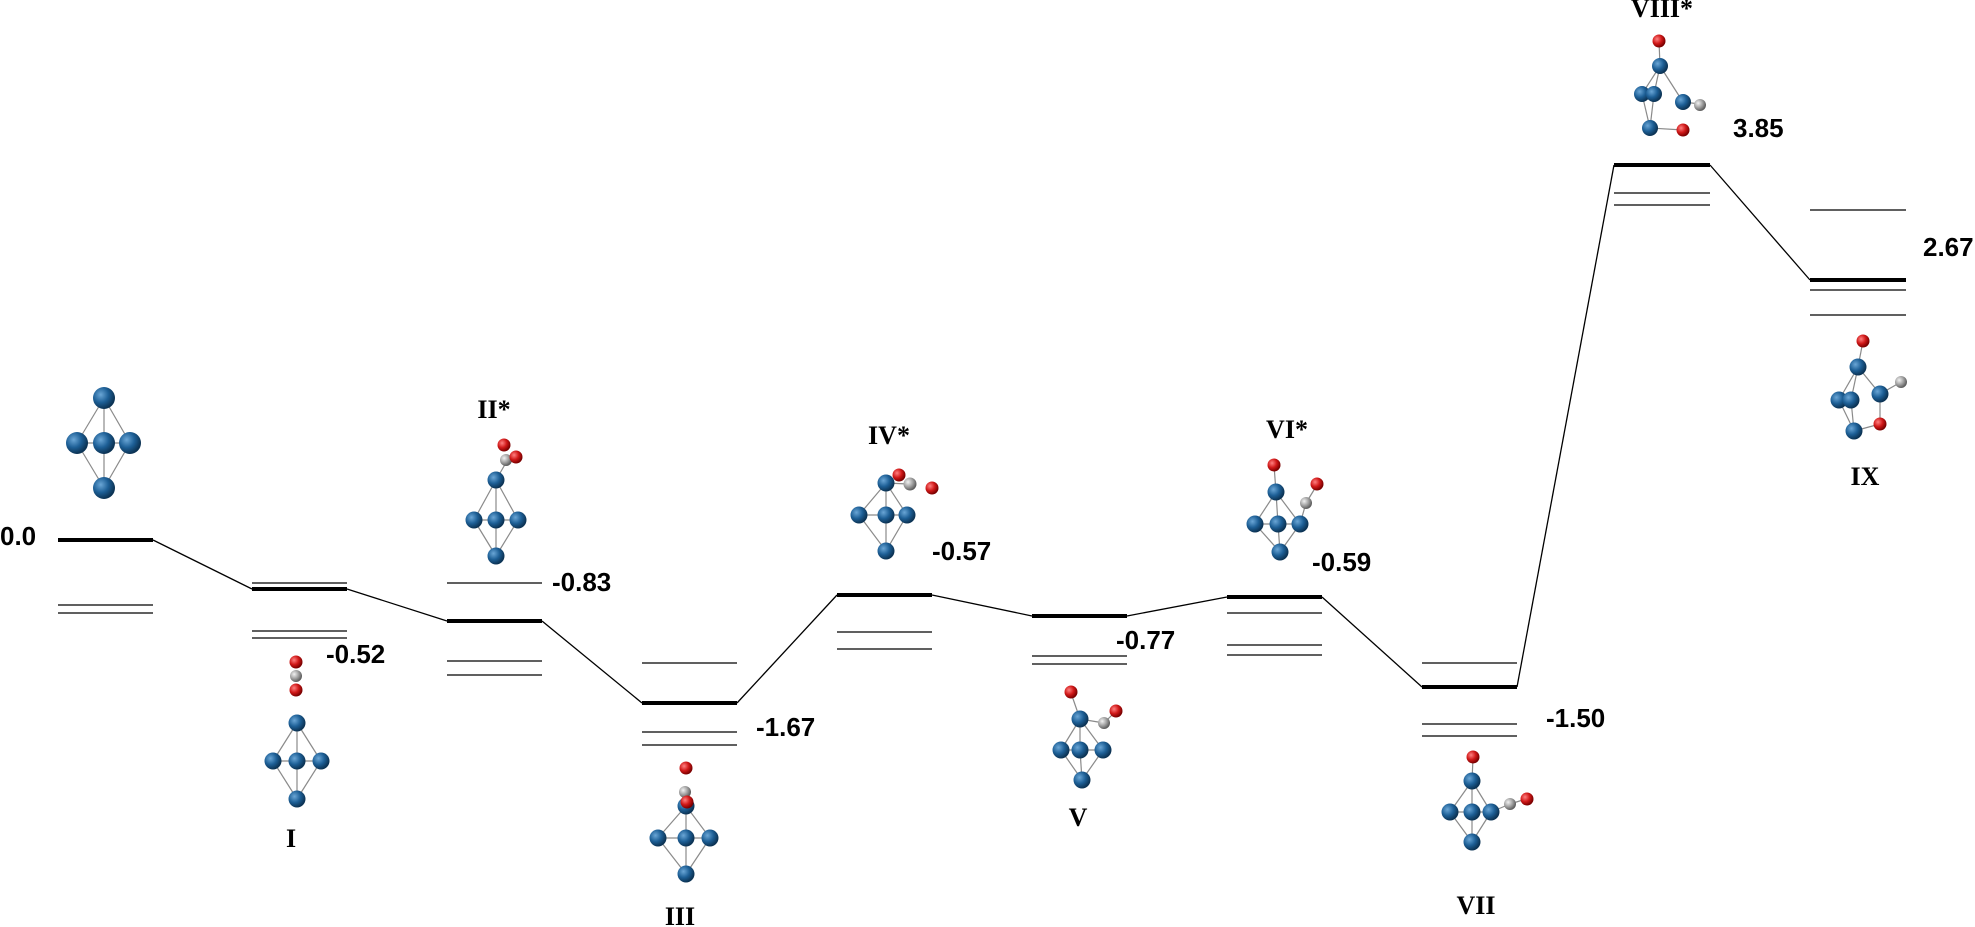 The width and height of the screenshot is (1975, 927). I want to click on state-label: V, so click(1078, 817).